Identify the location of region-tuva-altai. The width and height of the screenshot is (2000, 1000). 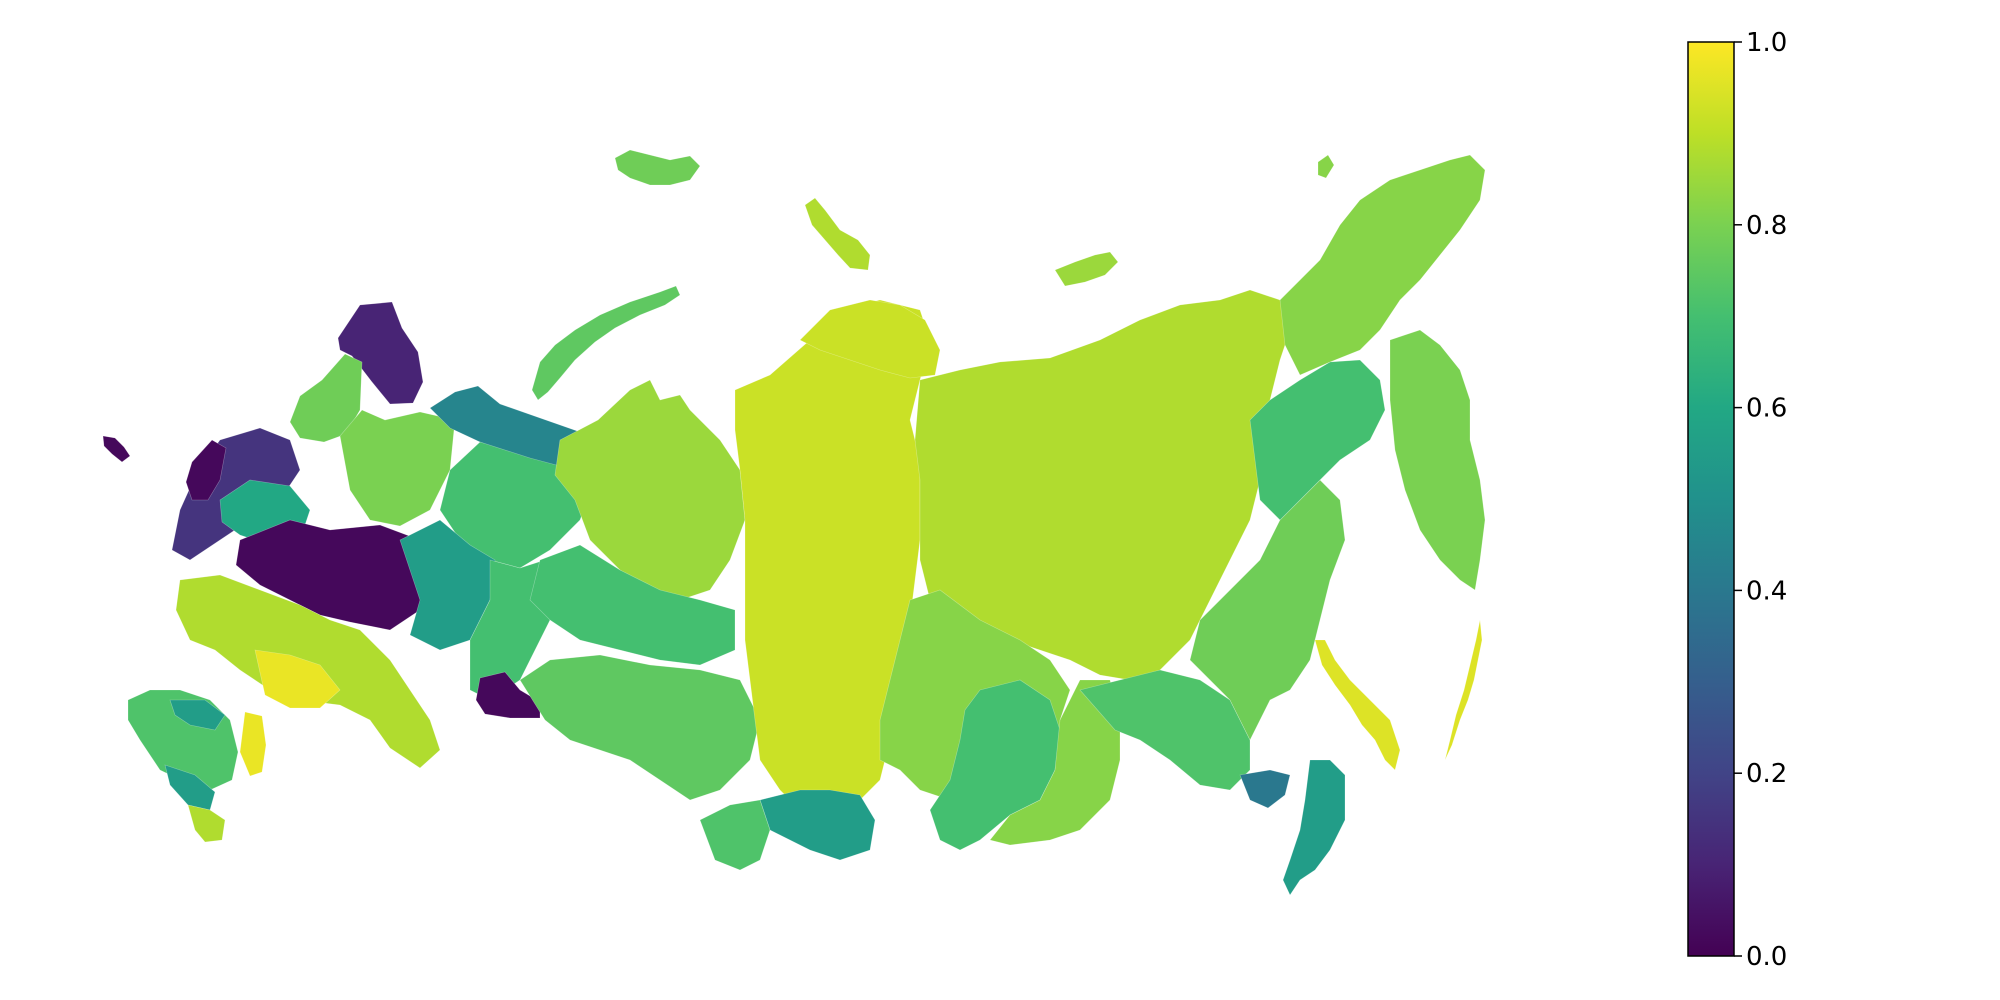
(817, 825).